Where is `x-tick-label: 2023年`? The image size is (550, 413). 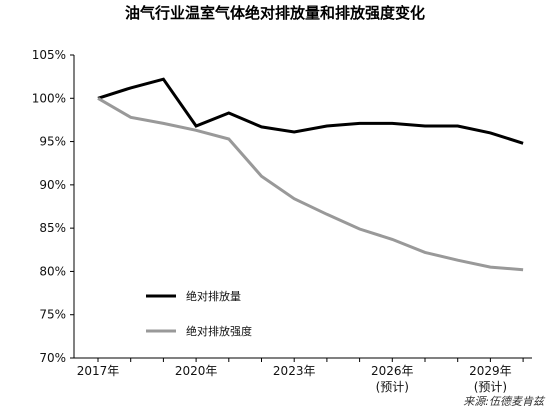
x-tick-label: 2023年 is located at coordinates (294, 371).